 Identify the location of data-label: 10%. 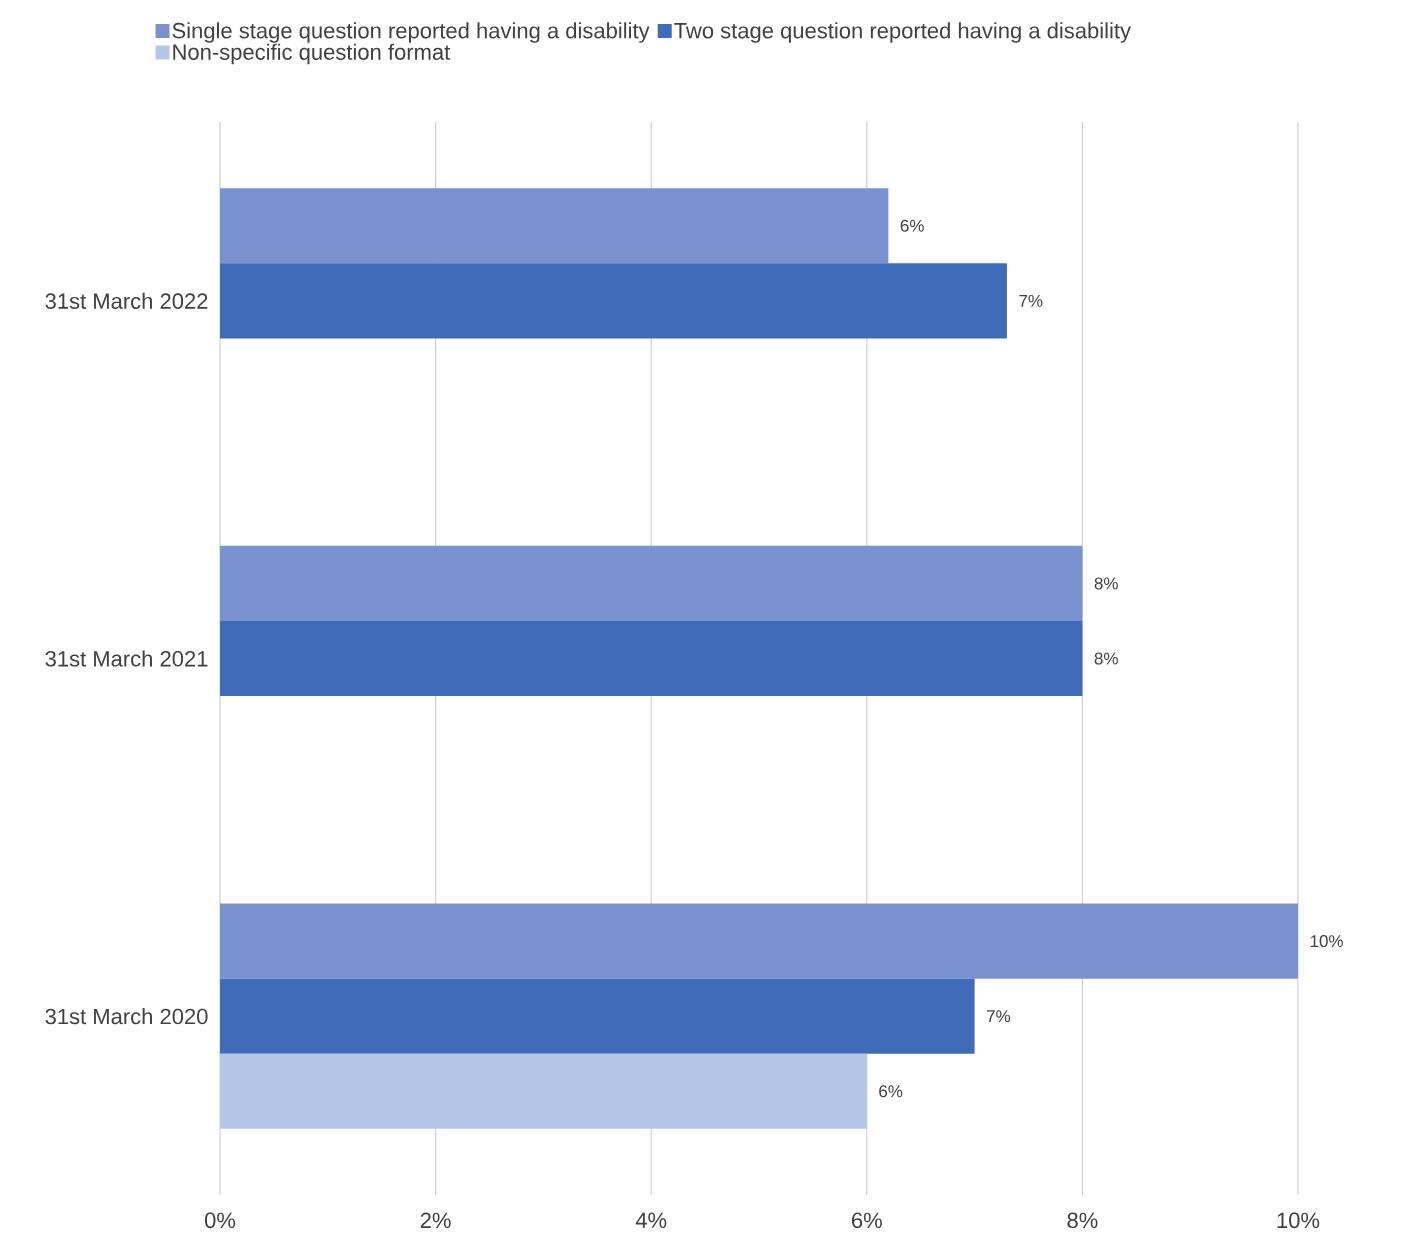
(1326, 941).